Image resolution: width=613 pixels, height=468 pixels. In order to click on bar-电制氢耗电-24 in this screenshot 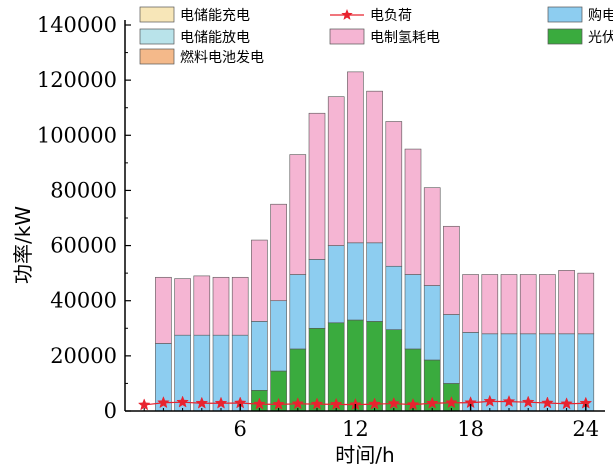, I will do `click(586, 303)`.